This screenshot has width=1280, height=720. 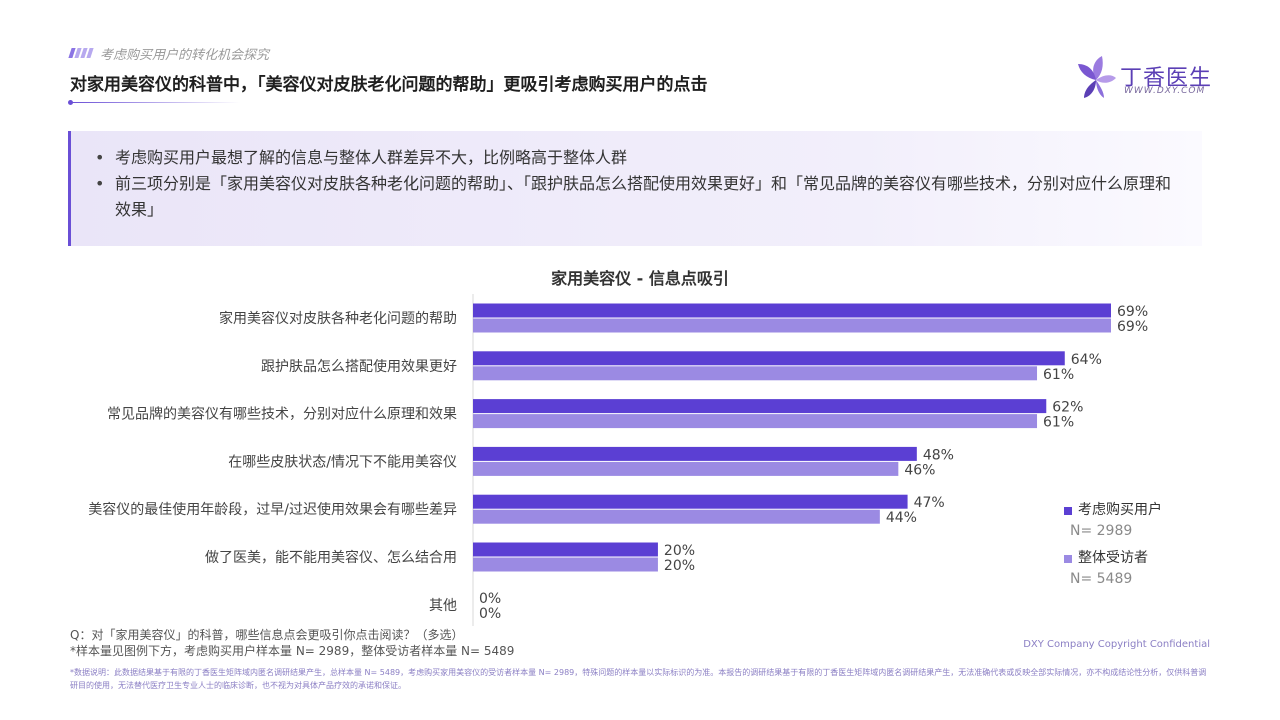 I want to click on data-label: 64%, so click(x=1086, y=360).